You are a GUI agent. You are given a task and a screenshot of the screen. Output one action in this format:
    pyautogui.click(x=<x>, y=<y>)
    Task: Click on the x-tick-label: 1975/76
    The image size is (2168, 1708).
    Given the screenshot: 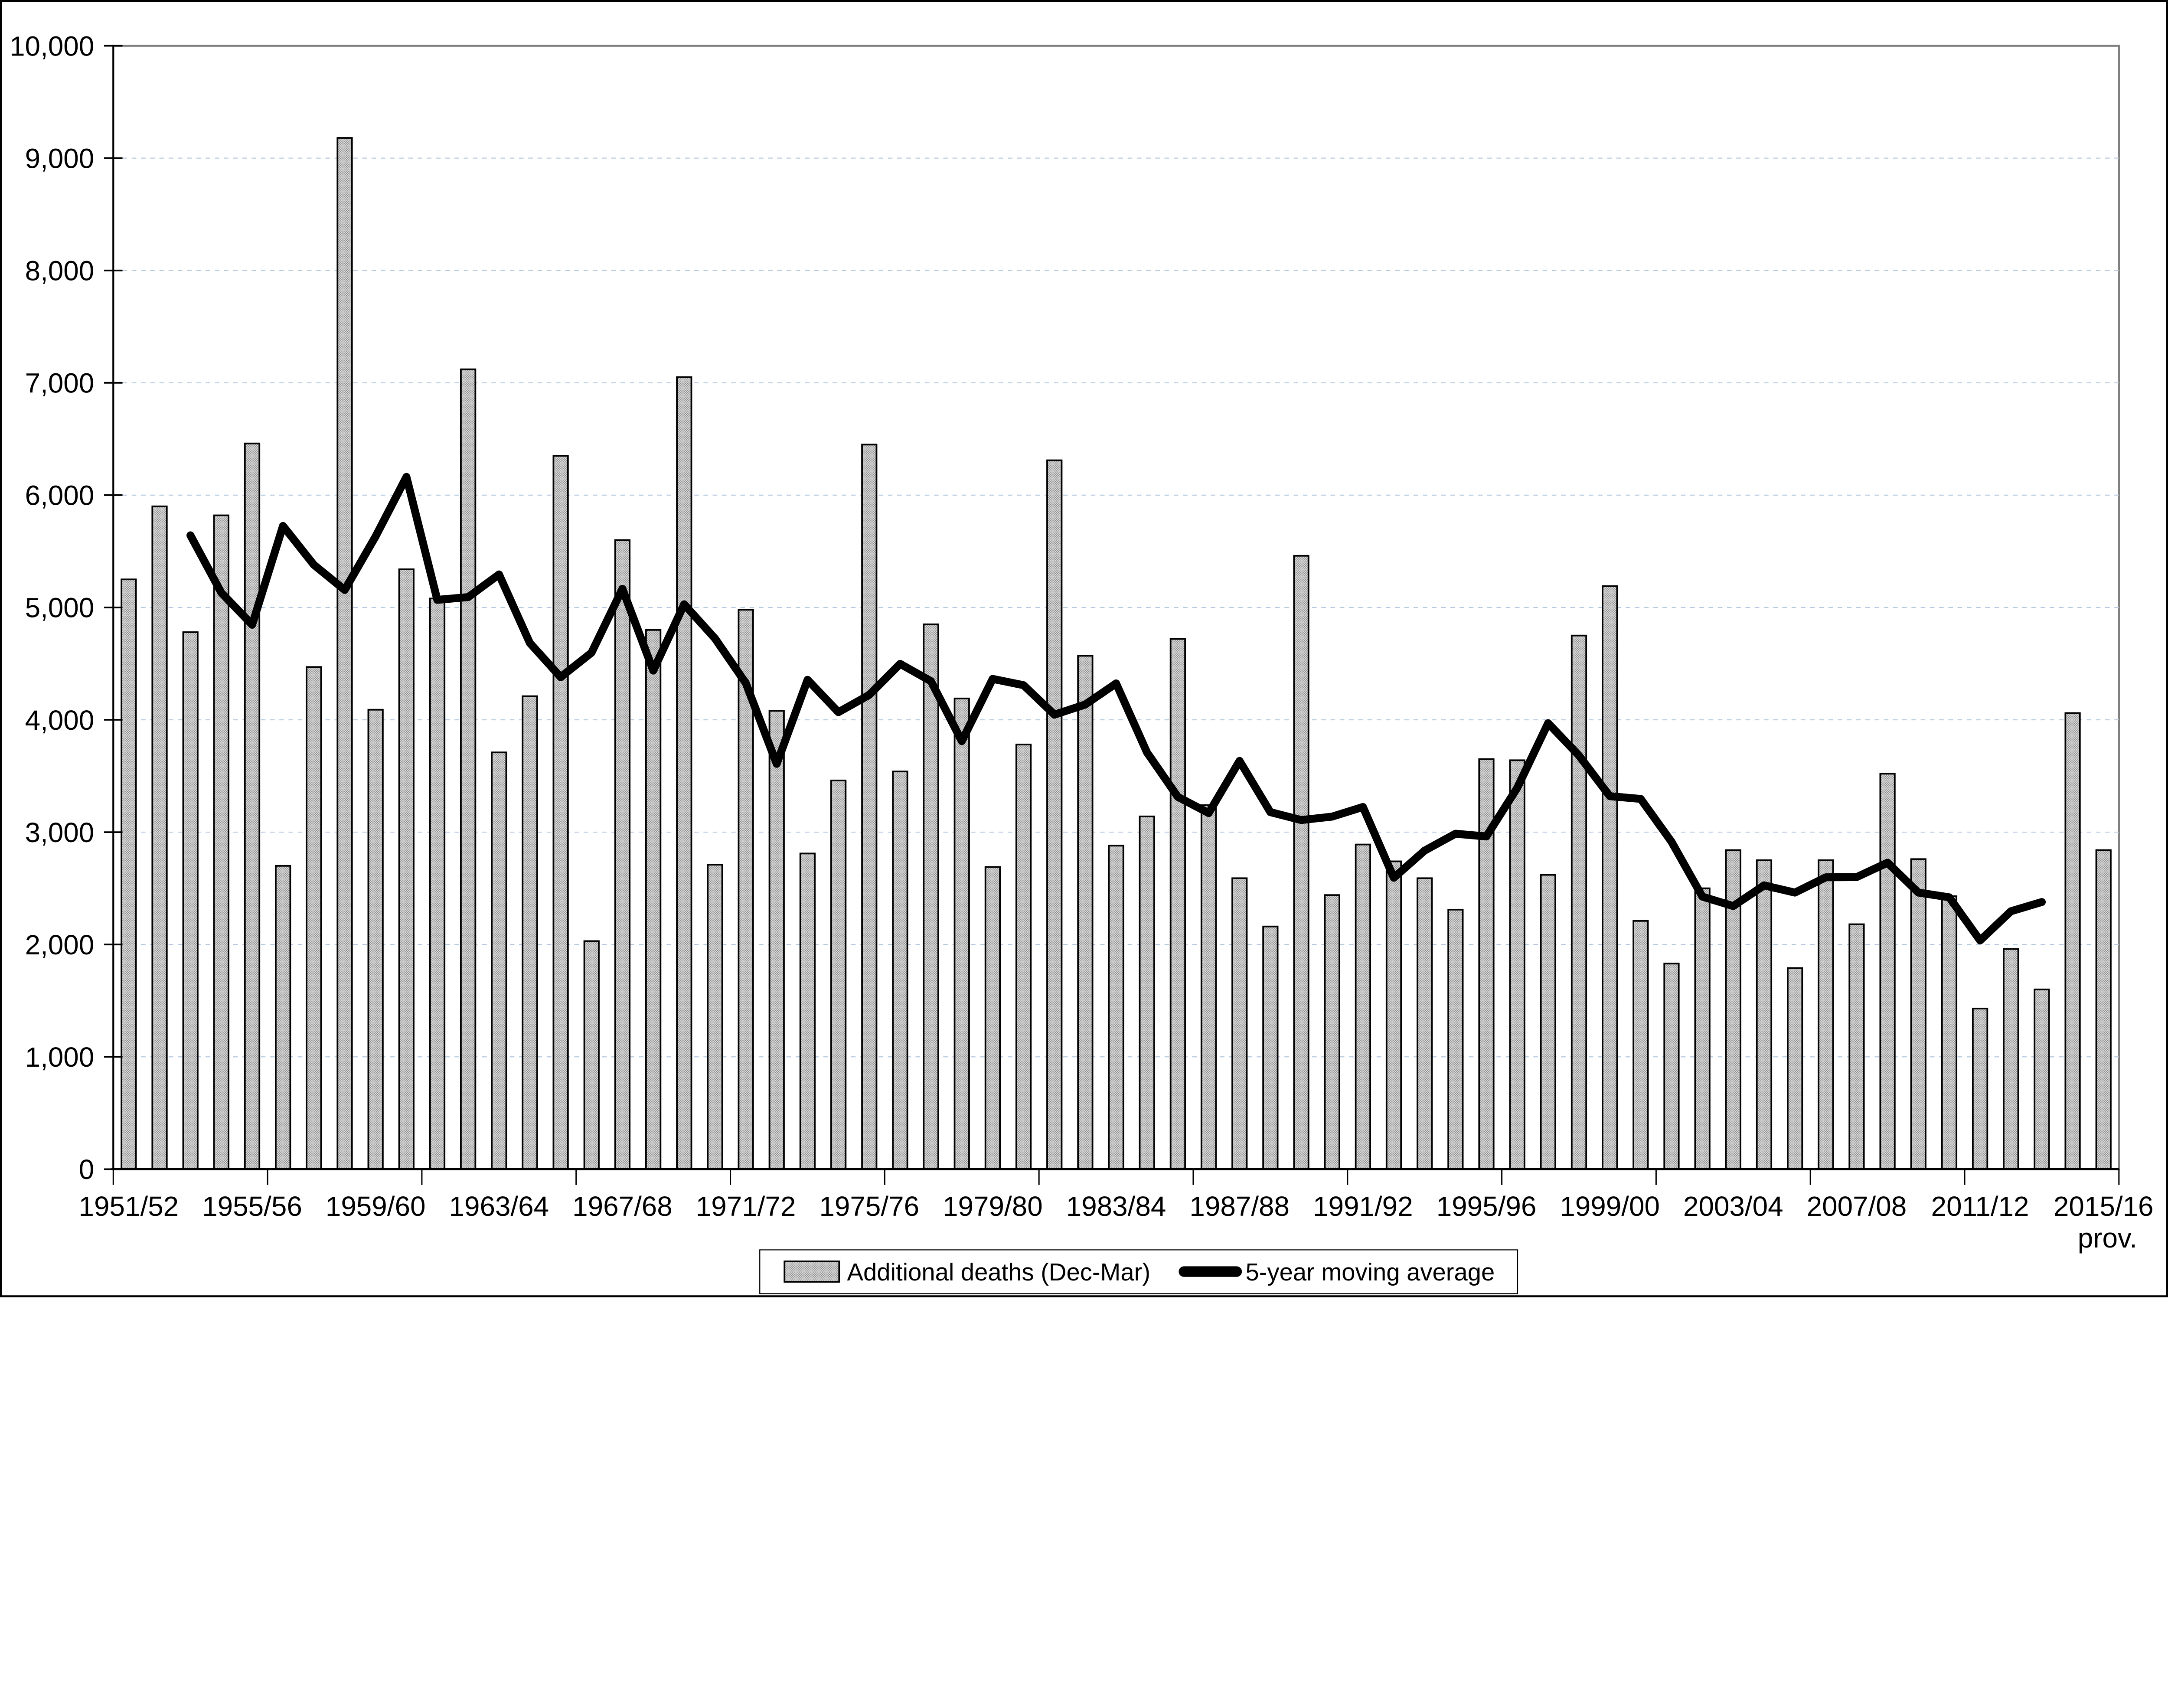 What is the action you would take?
    pyautogui.click(x=869, y=1206)
    